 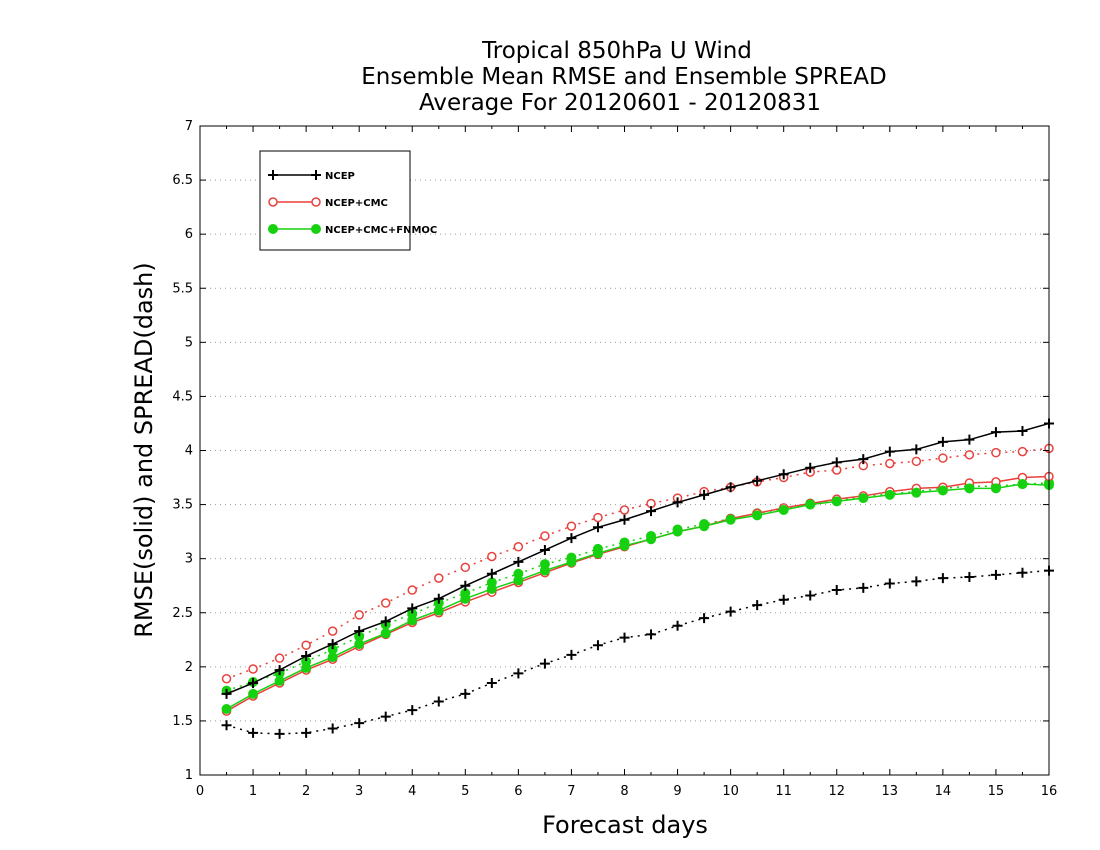 What do you see at coordinates (625, 825) in the screenshot?
I see `x-axis-label: Forecast days` at bounding box center [625, 825].